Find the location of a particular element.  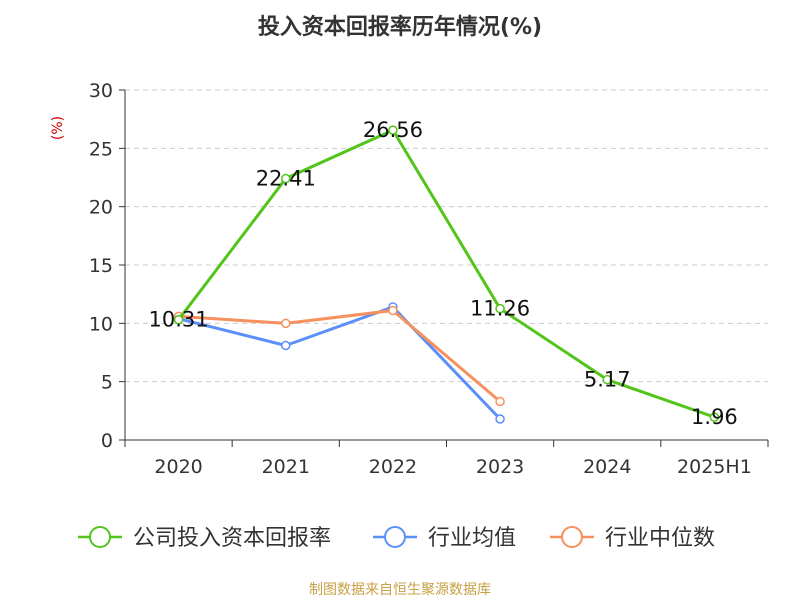

x-axis-ticks: 2020 2021 2022 2023 2024 2025H1 is located at coordinates (446, 459).